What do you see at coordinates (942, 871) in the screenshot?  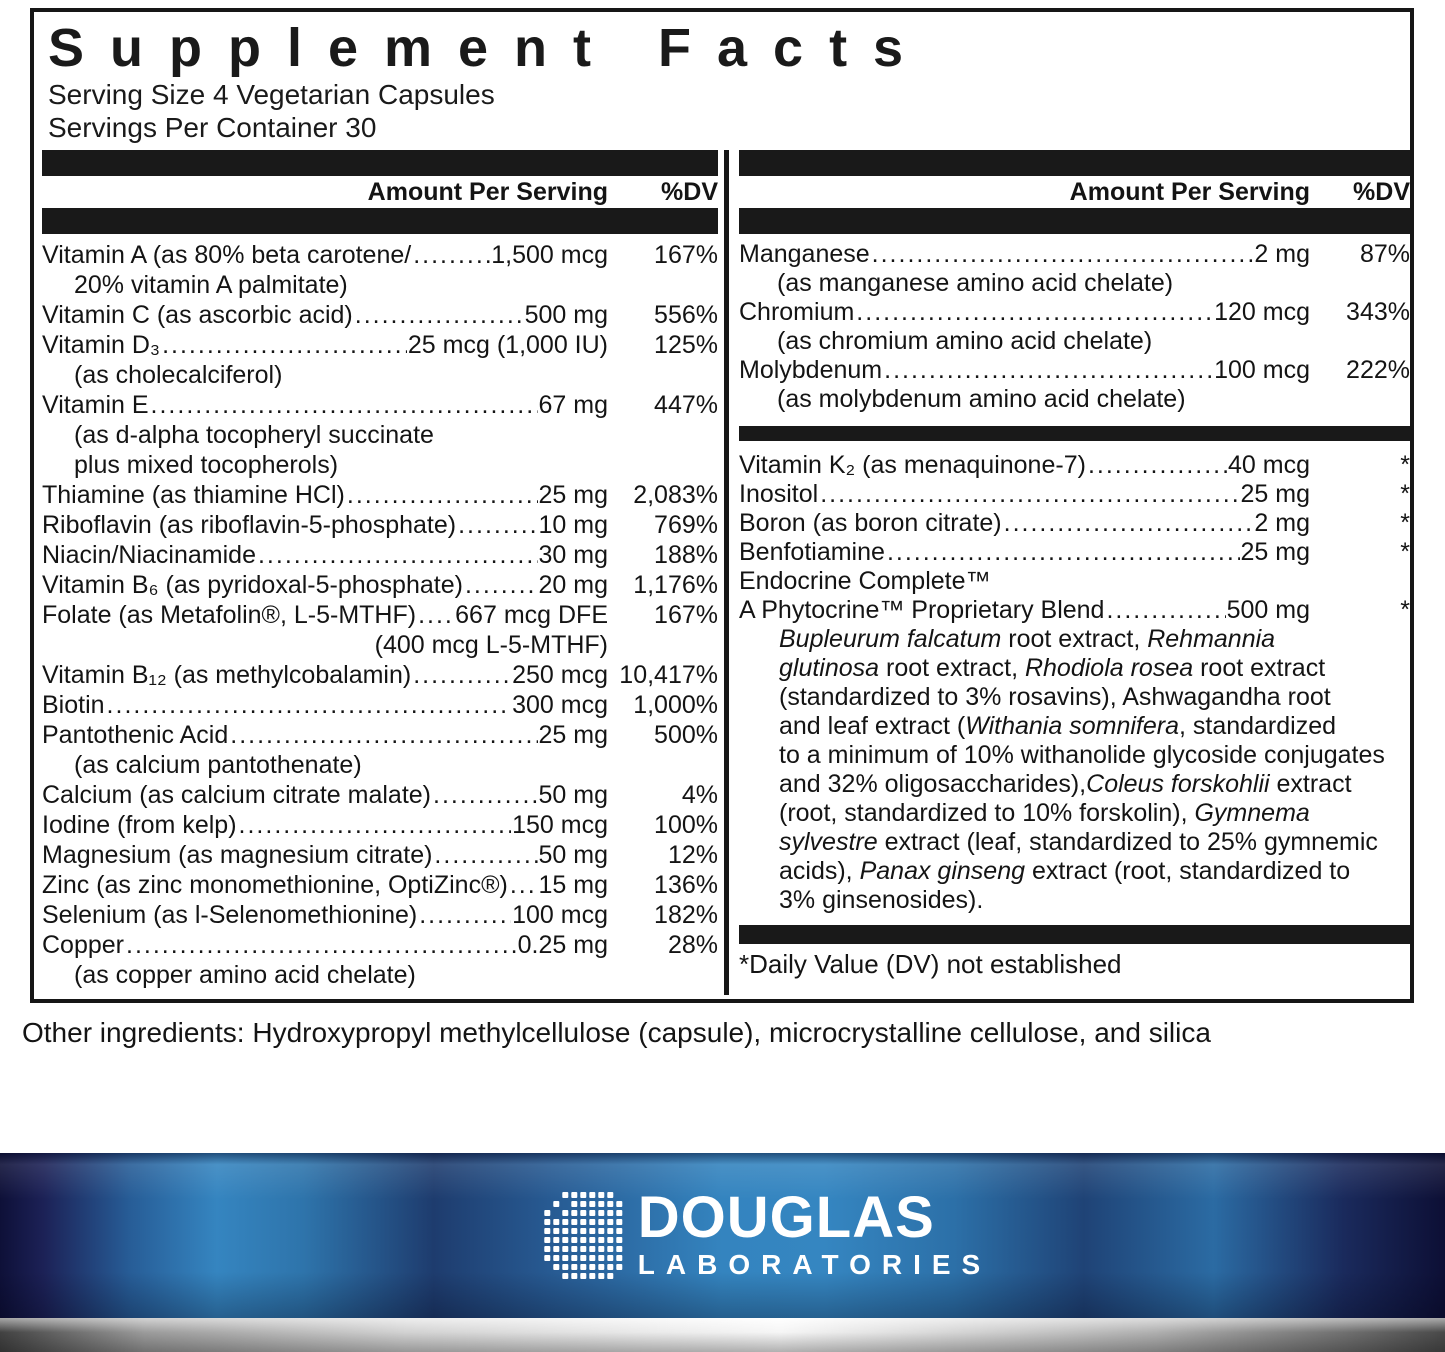 I see `botanical-name: Panax ginseng` at bounding box center [942, 871].